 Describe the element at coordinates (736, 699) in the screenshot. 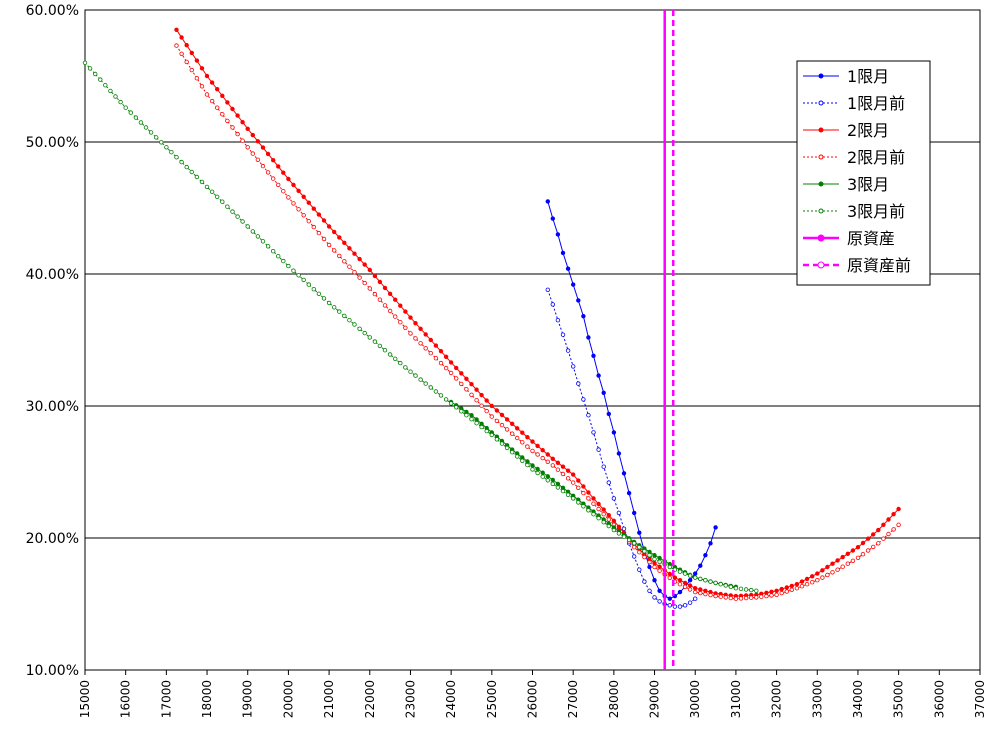

I see `x-tick-label: 31000` at that location.